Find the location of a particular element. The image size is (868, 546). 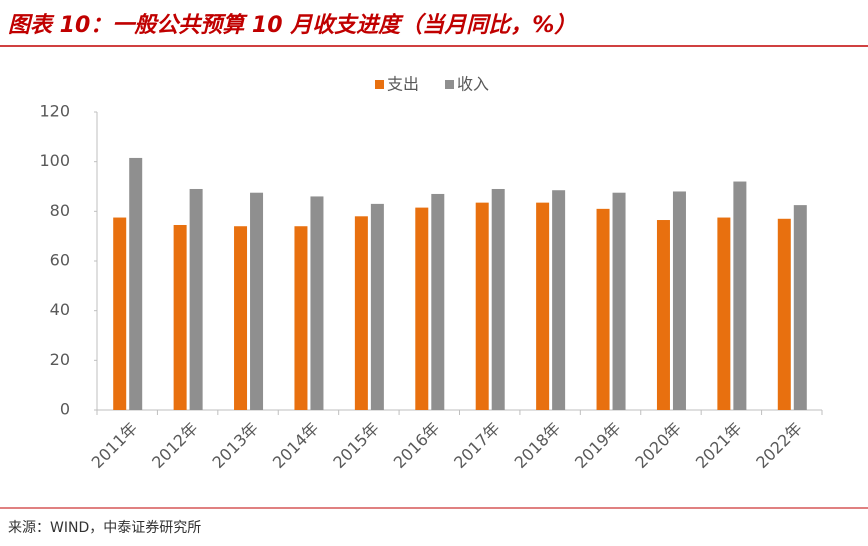

x-tick-label: 2012年 is located at coordinates (175, 446).